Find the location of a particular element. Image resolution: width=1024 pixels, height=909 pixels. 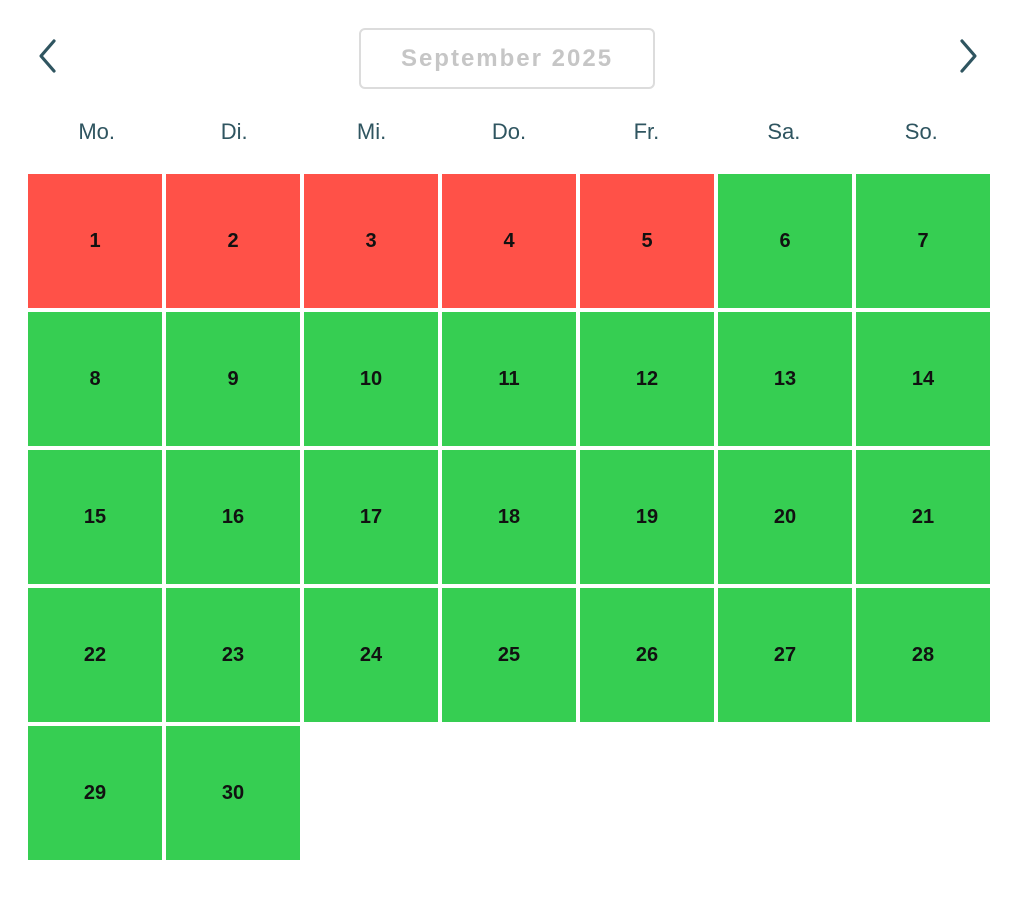

weekday-header-row: Mo. Di. Mi. Do. Fr. Sa. So. is located at coordinates (509, 132).